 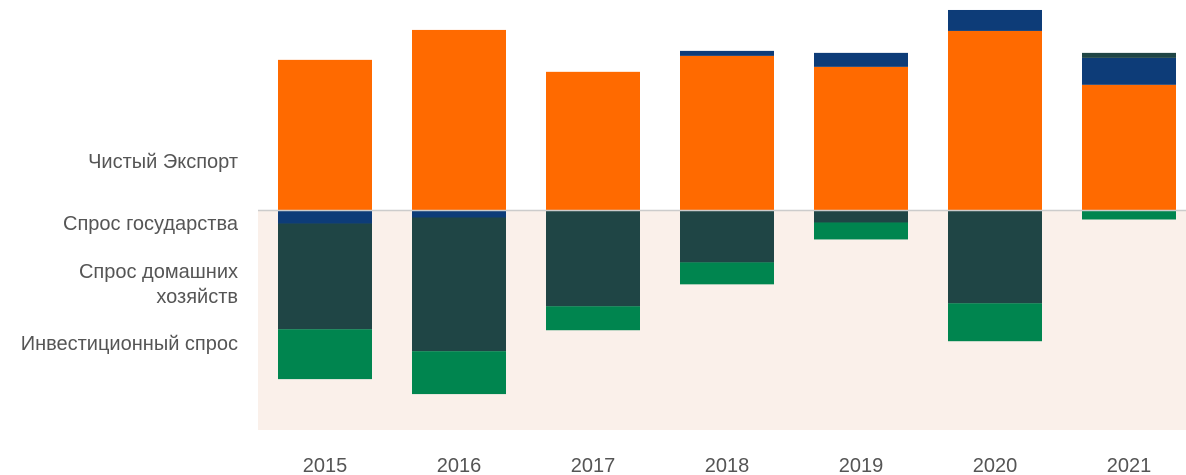 What do you see at coordinates (861, 465) in the screenshot?
I see `x-tick-label: 2019` at bounding box center [861, 465].